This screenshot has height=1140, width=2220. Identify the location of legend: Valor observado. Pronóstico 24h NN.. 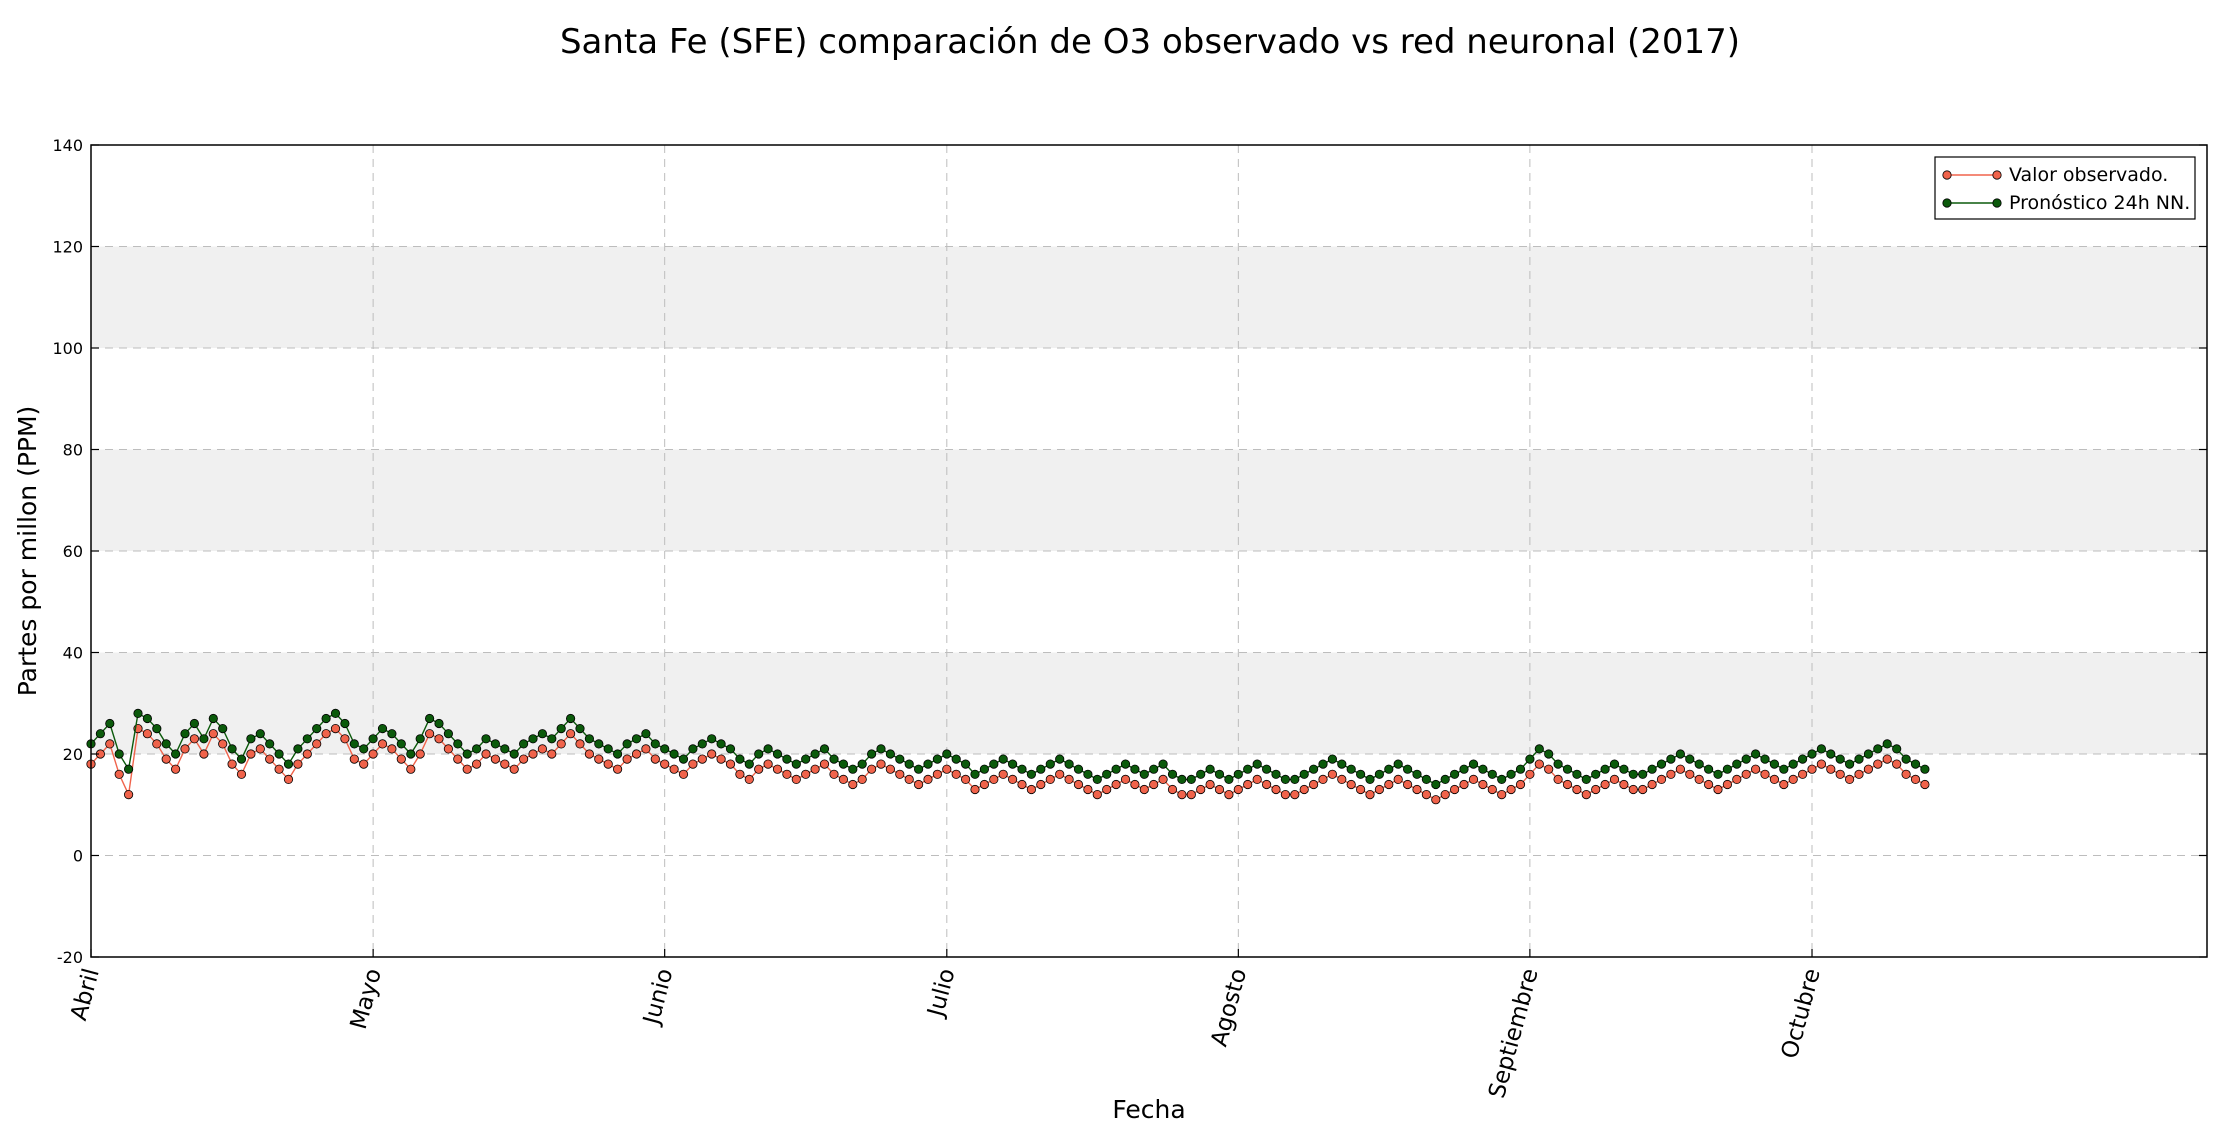
(2065, 188).